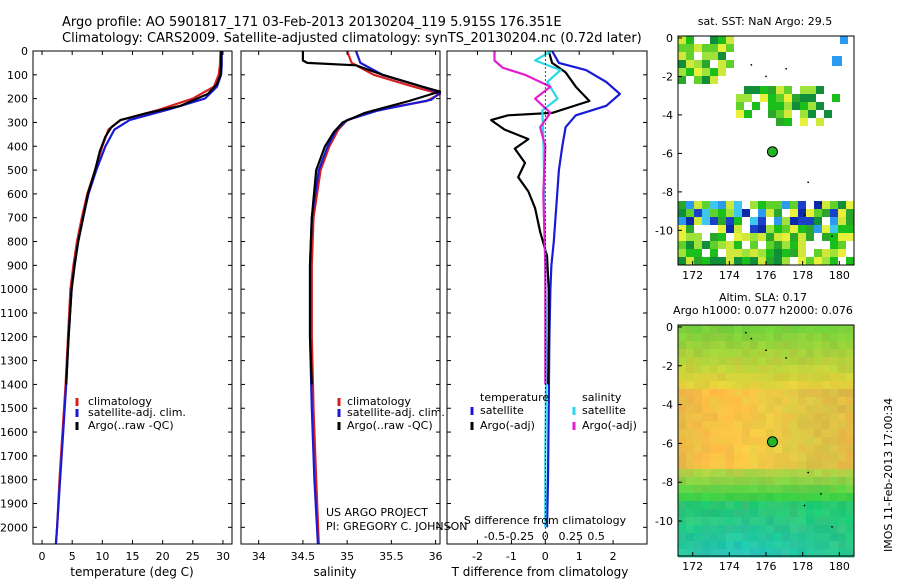 The image size is (900, 580). Describe the element at coordinates (17, 99) in the screenshot. I see `depth-tick-label: 200` at that location.